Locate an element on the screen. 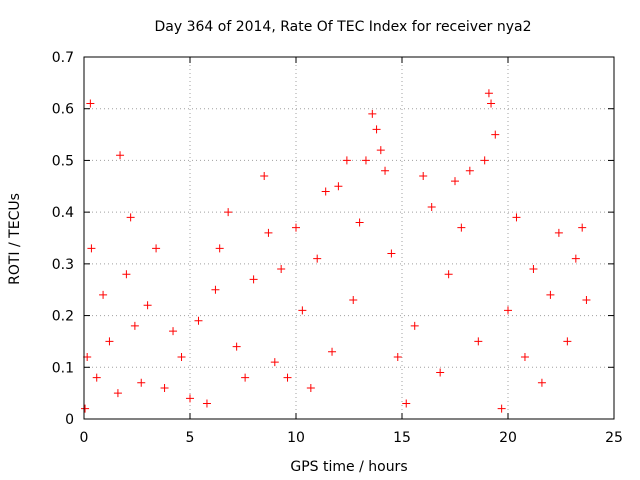  x-tick-label: 25 is located at coordinates (614, 438).